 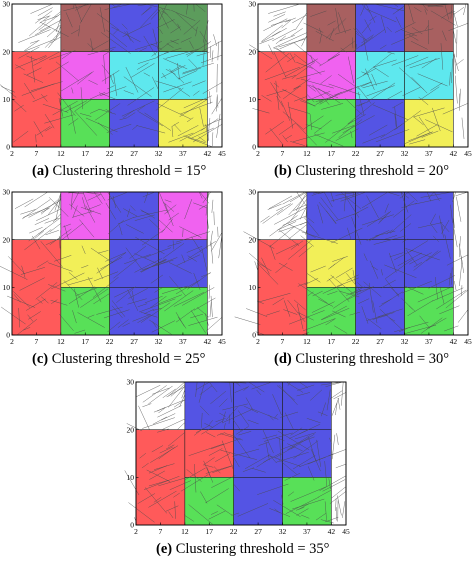 I want to click on panel-label-a: (a), so click(x=40, y=171).